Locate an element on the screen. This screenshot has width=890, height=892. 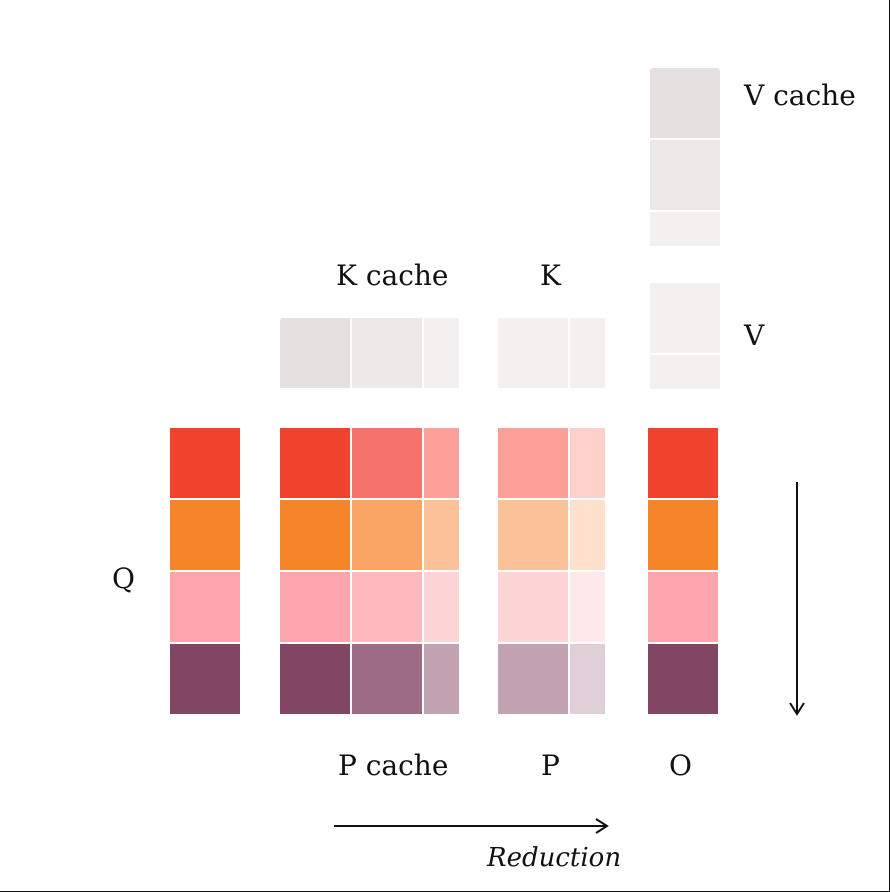
p-cache-block-r3c1 is located at coordinates (315, 607).